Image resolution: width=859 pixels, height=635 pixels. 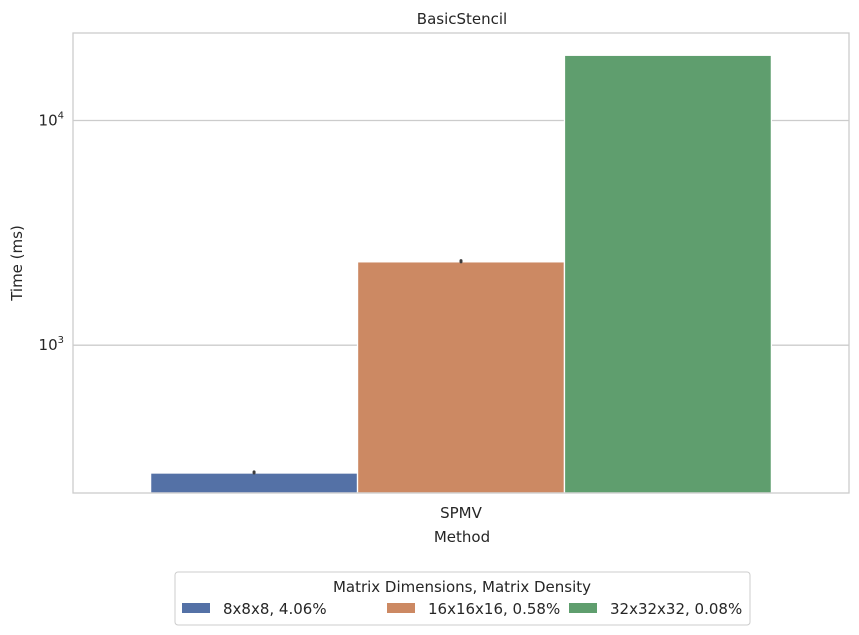 What do you see at coordinates (676, 609) in the screenshot?
I see `legend-label: 32x32x32, 0.08%` at bounding box center [676, 609].